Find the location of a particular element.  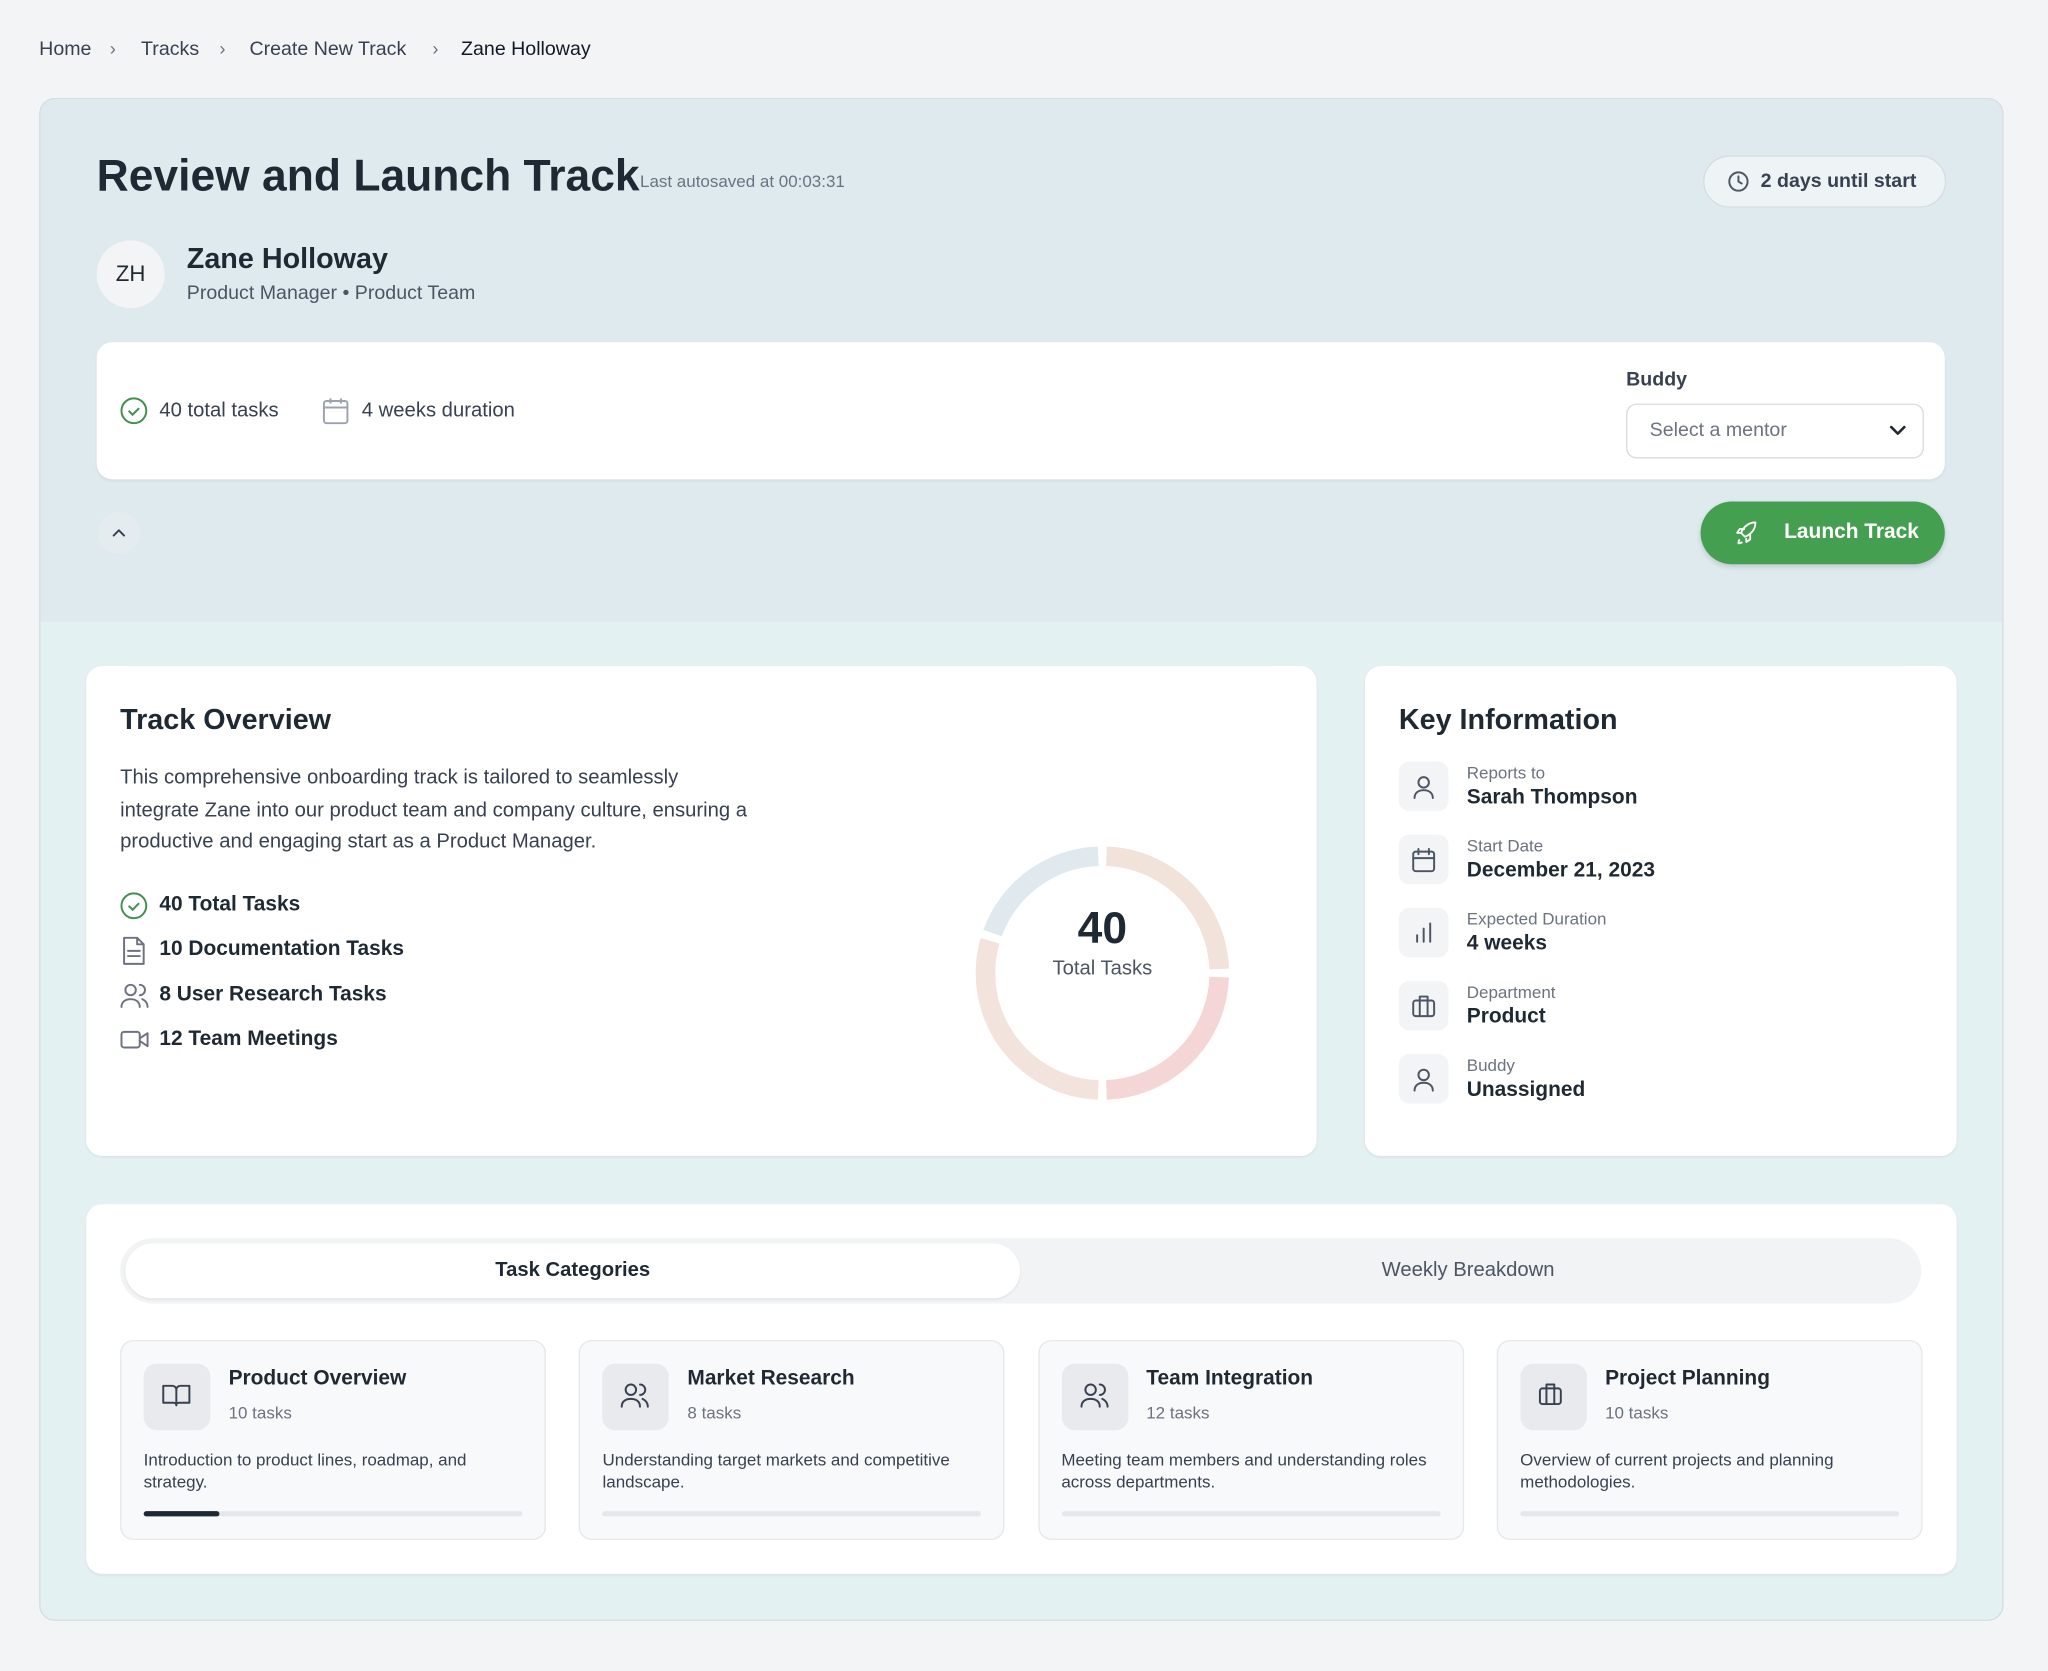

info-label: Start Date is located at coordinates (1505, 845).